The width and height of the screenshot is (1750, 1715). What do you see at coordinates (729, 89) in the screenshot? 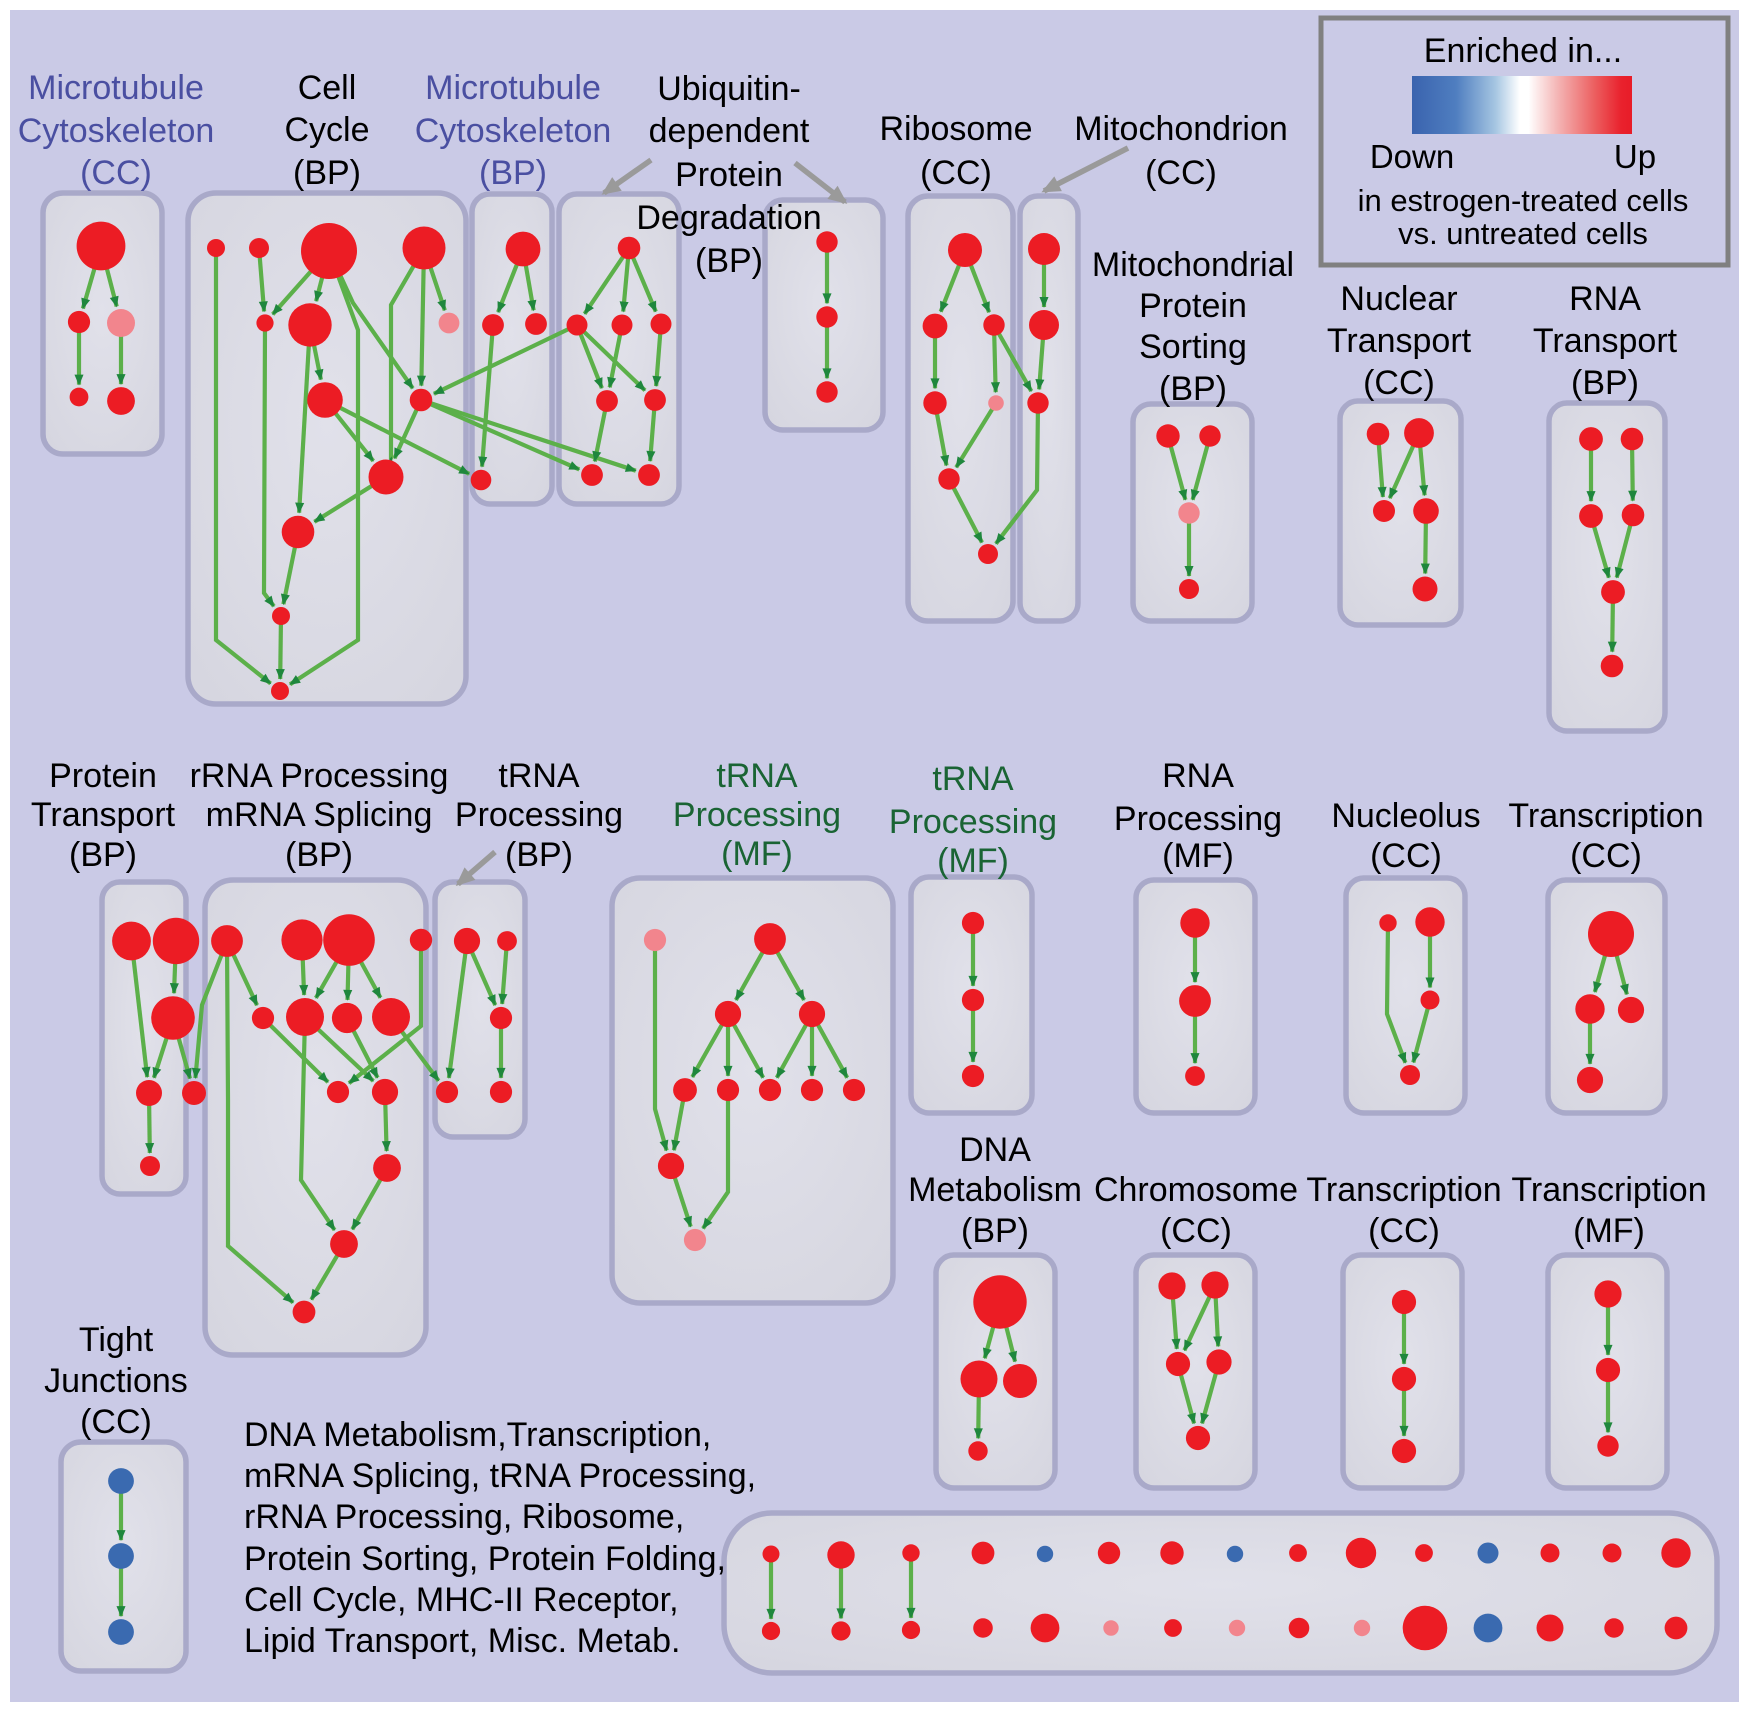
I see `svg-text: Ubiquitin-` at bounding box center [729, 89].